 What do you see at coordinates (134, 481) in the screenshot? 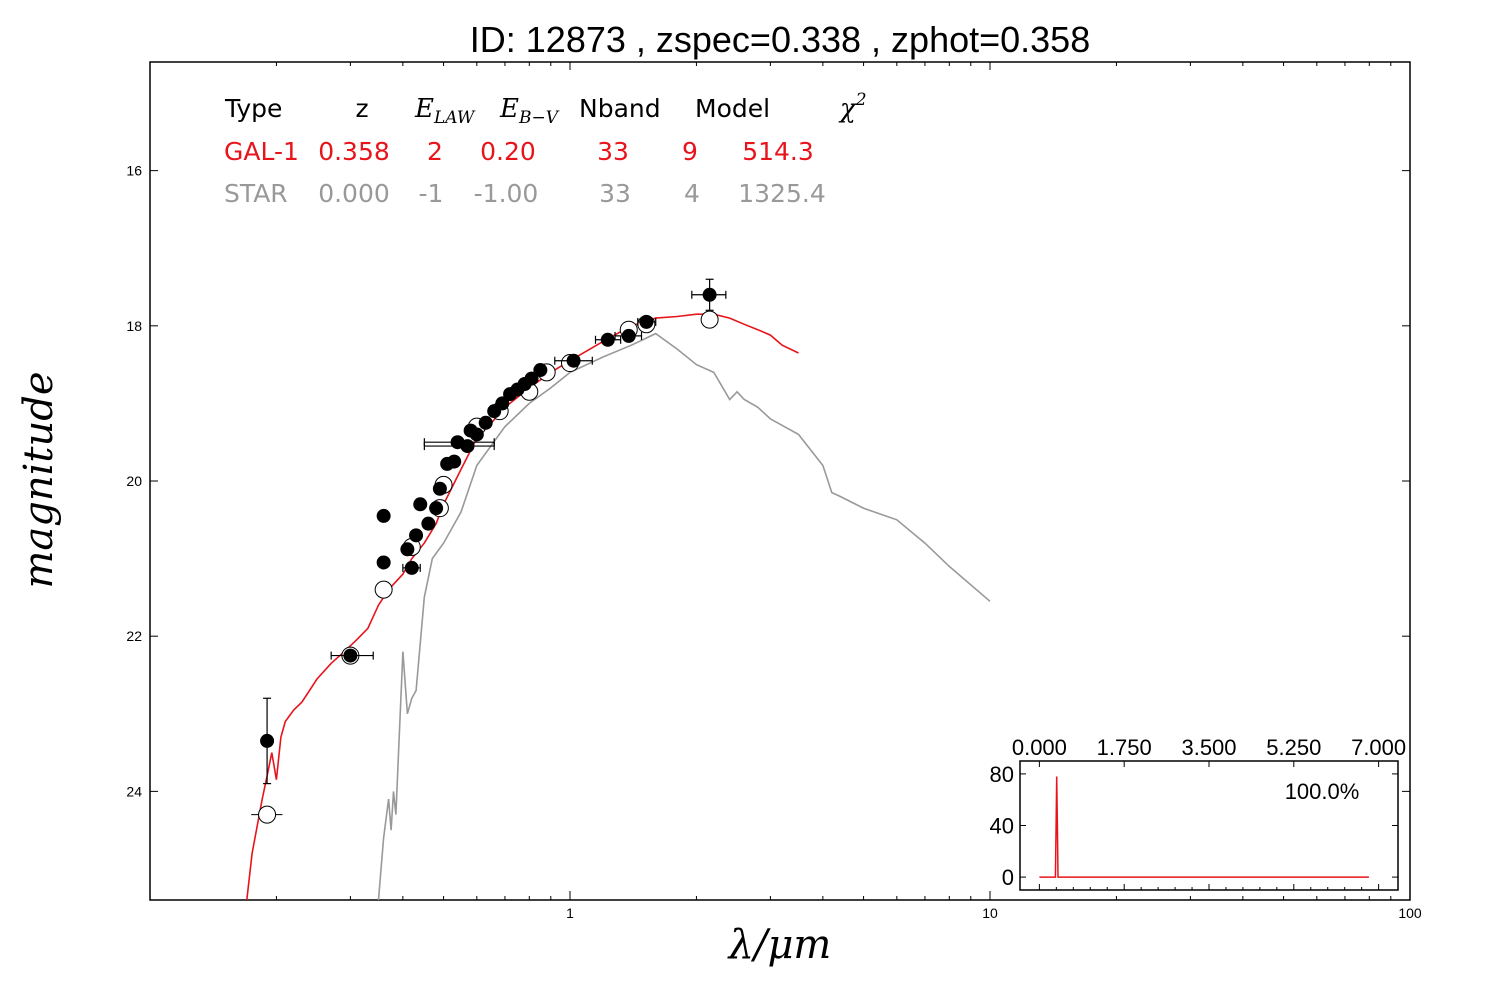
I see `y-tick-label: 20` at bounding box center [134, 481].